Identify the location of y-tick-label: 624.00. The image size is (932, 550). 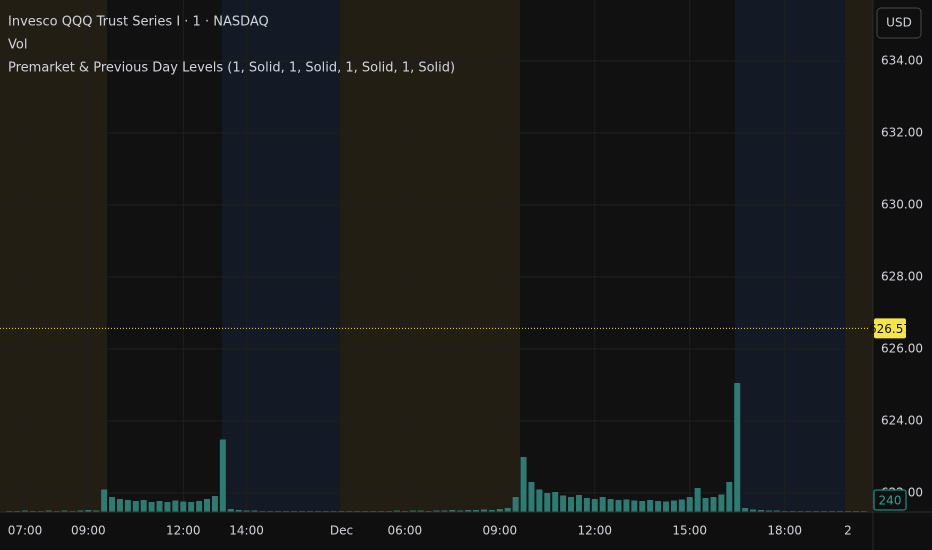
(902, 420).